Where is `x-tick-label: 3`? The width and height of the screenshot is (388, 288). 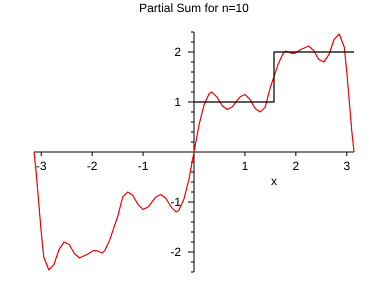
x-tick-label: 3 is located at coordinates (346, 165).